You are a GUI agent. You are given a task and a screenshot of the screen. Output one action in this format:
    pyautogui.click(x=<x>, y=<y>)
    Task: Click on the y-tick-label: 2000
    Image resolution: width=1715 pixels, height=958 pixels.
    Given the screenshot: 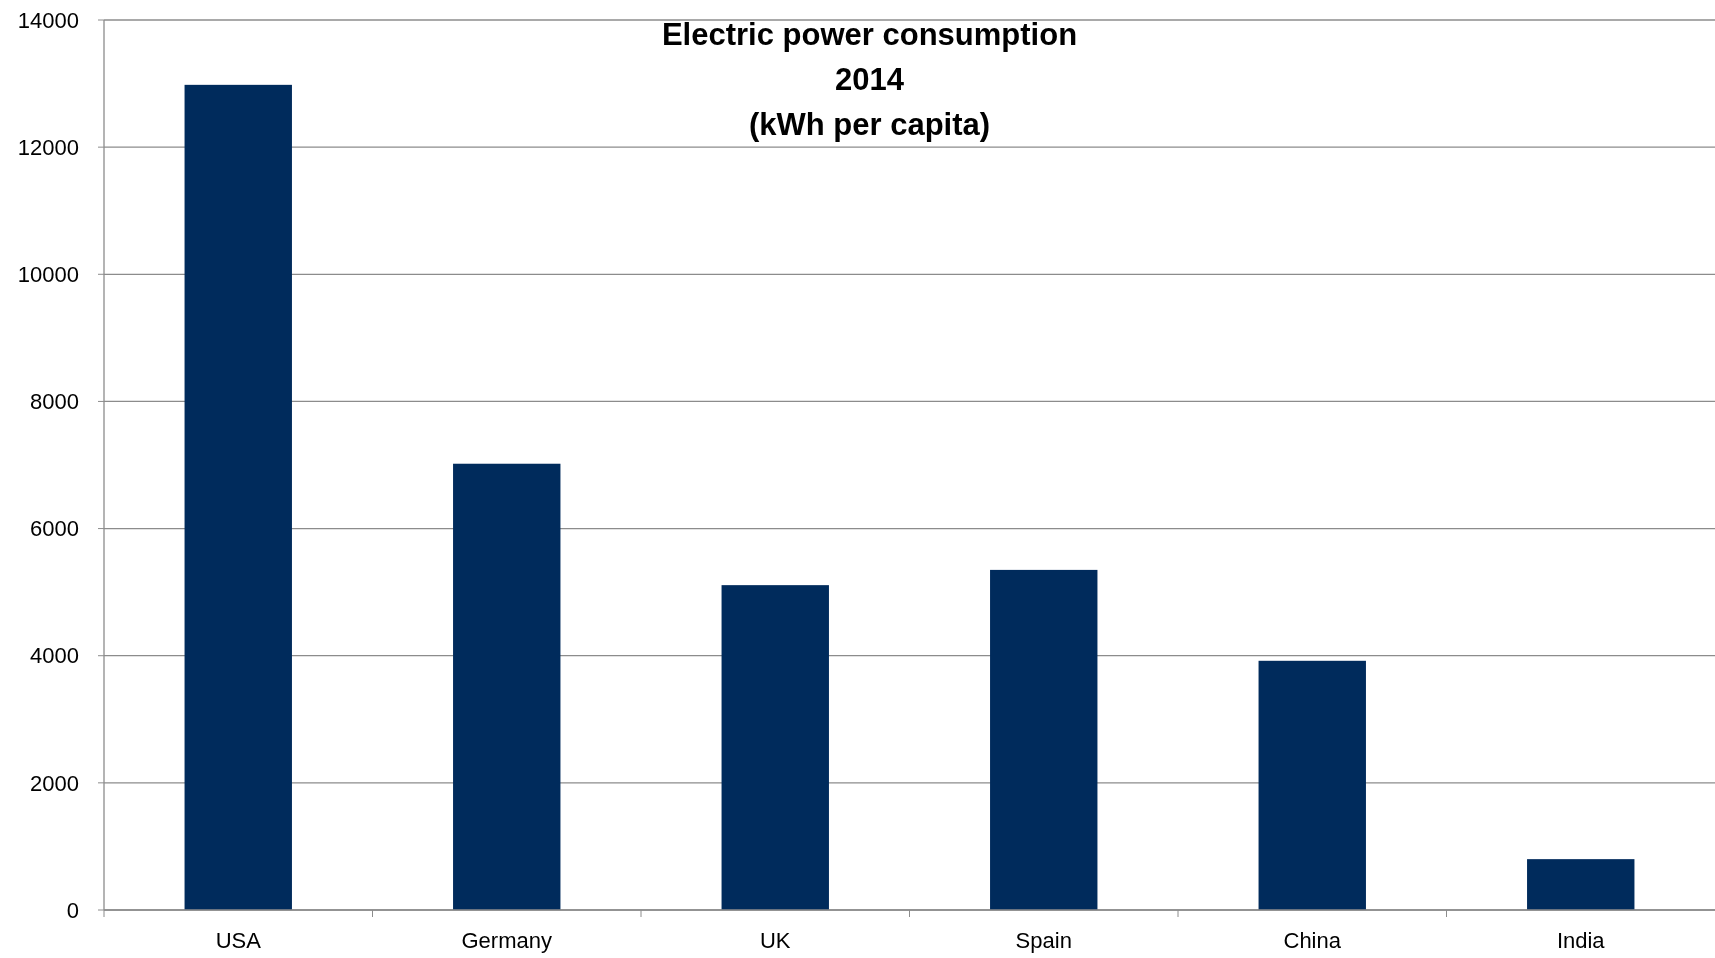 What is the action you would take?
    pyautogui.click(x=54, y=783)
    